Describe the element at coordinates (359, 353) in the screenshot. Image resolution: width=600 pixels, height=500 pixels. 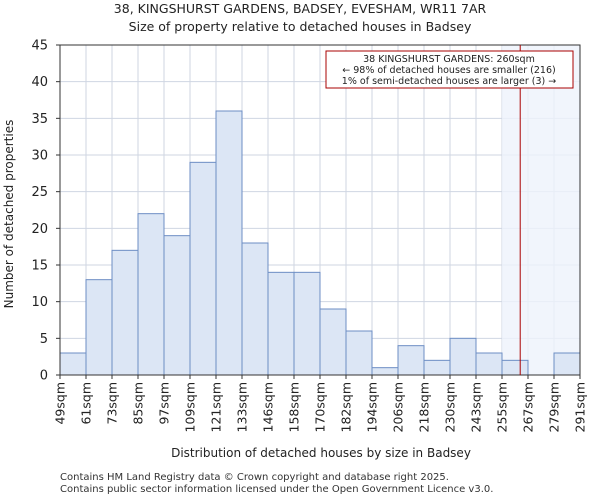
I see `bar-182sqm` at that location.